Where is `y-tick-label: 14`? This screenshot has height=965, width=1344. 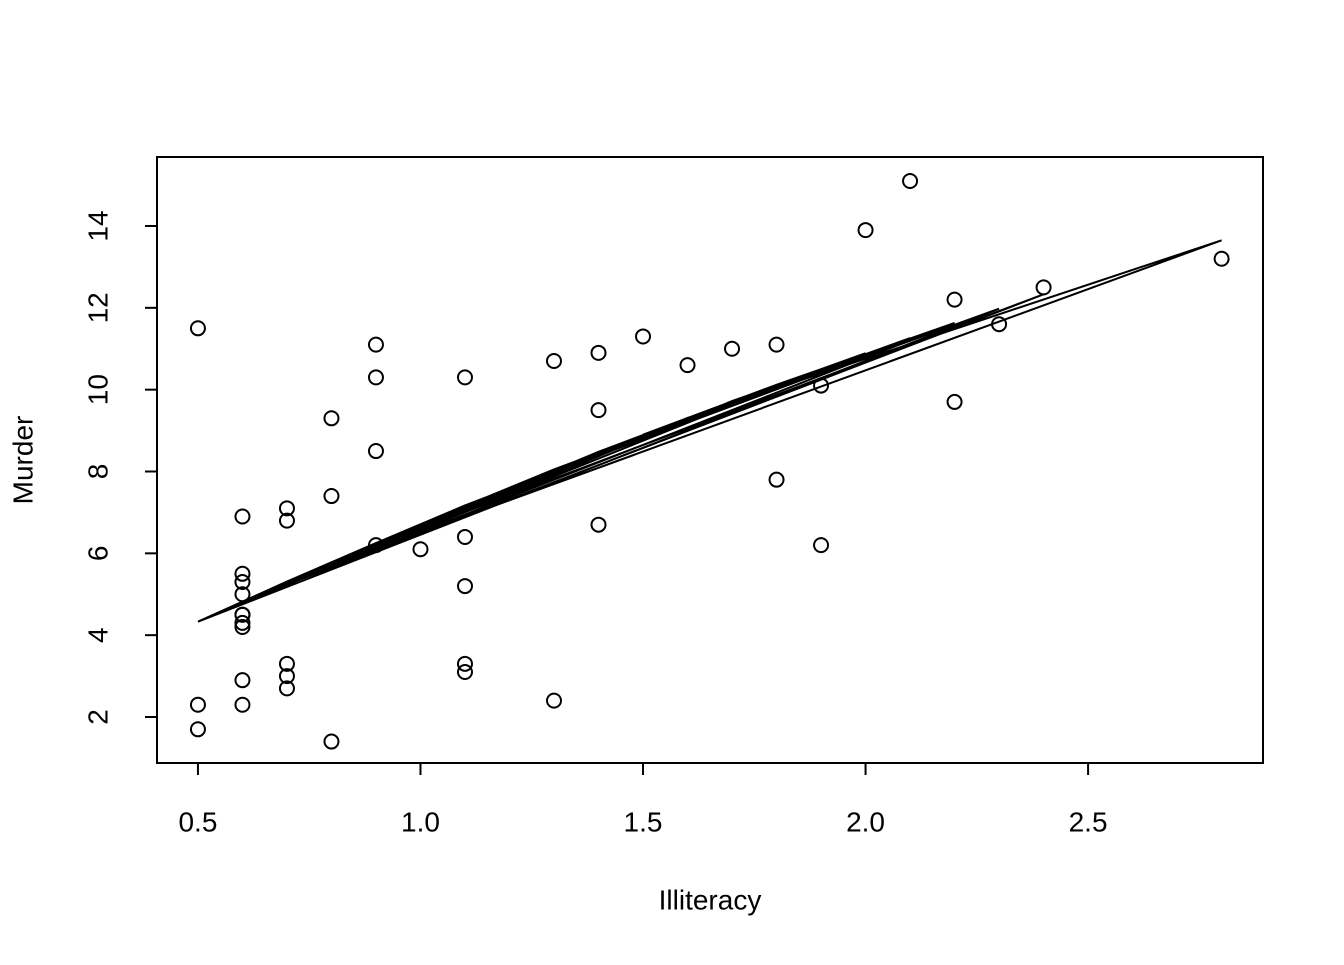
y-tick-label: 14 is located at coordinates (97, 225).